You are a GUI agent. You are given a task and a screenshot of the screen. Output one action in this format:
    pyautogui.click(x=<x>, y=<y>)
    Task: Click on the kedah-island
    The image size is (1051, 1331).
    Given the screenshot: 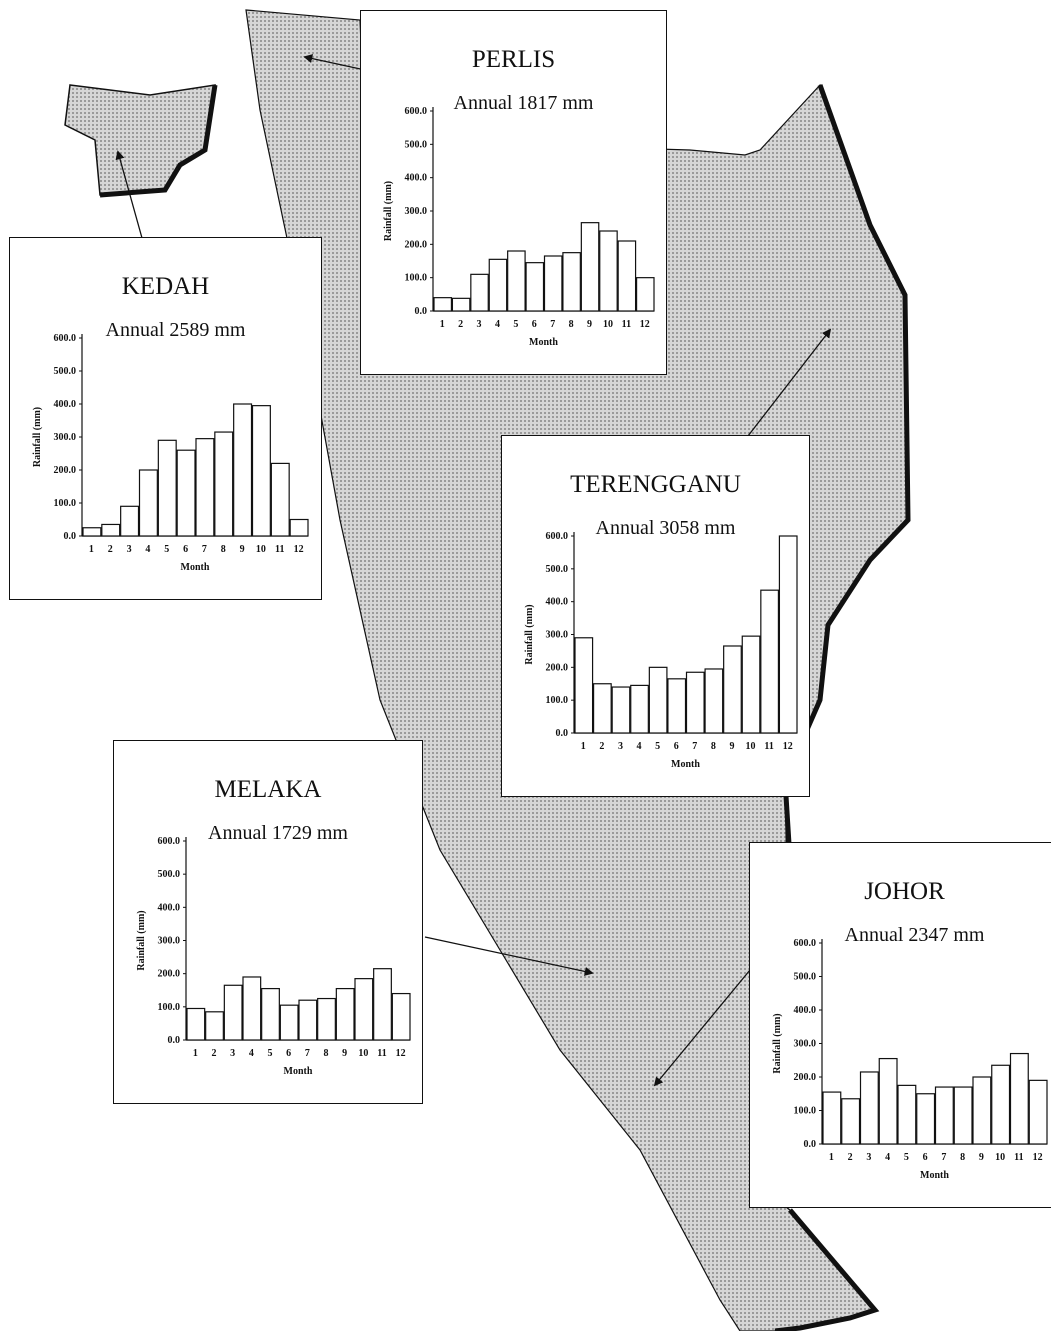 What is the action you would take?
    pyautogui.click(x=140, y=140)
    